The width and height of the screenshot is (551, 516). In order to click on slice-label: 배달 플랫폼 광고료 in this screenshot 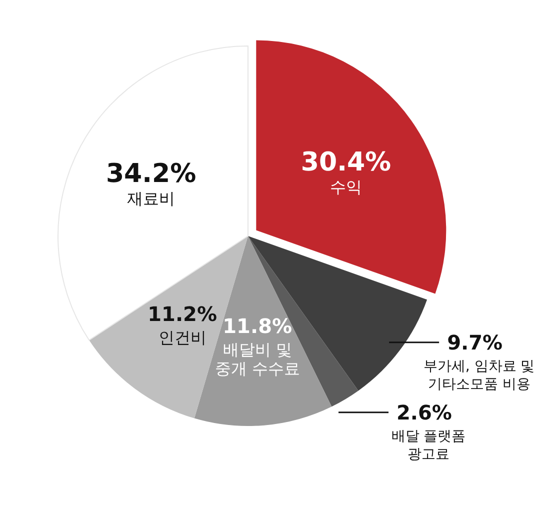, I will do `click(428, 445)`.